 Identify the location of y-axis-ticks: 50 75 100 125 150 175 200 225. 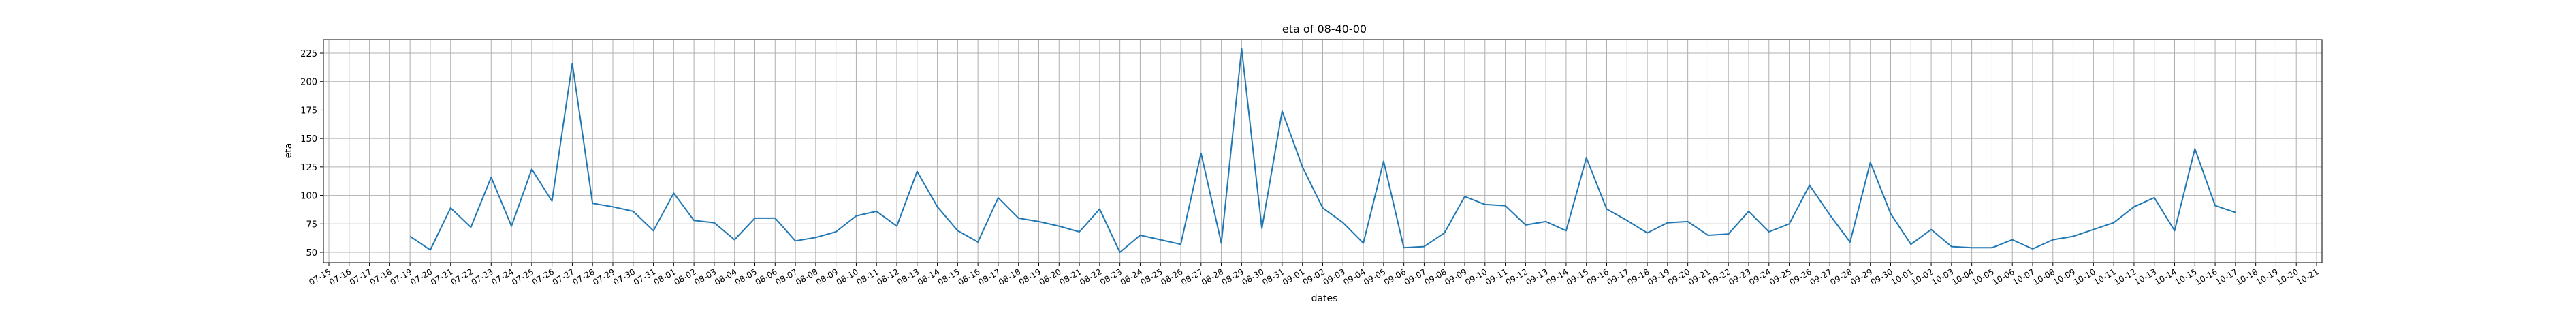
(311, 153).